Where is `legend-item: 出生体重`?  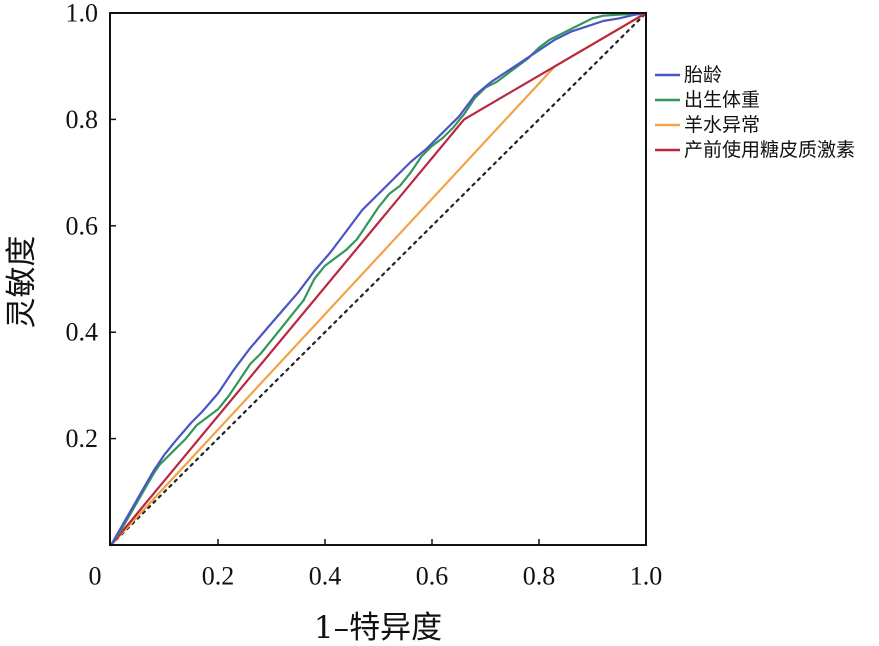
legend-item: 出生体重 is located at coordinates (707, 100).